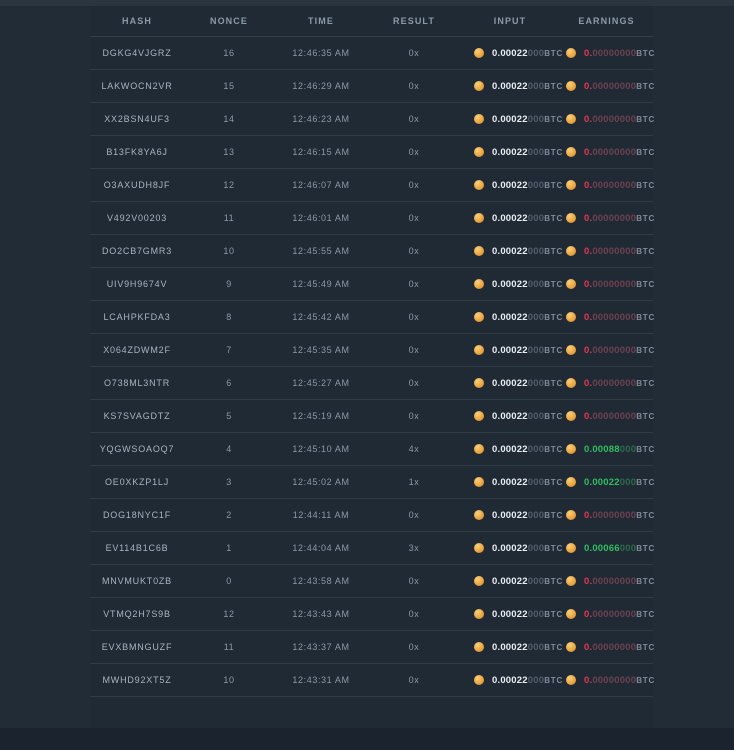 This screenshot has width=734, height=750. What do you see at coordinates (137, 53) in the screenshot?
I see `hash-value: DGKG4VJGRZ` at bounding box center [137, 53].